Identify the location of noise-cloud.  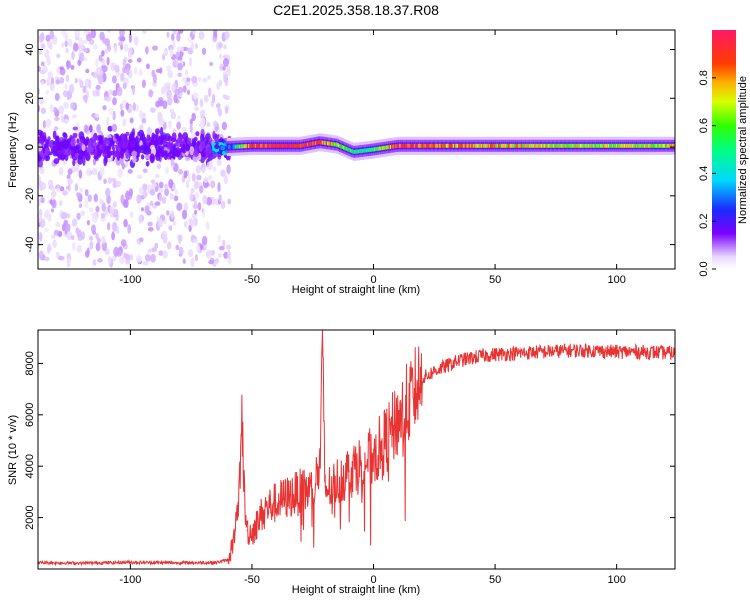
(144, 149).